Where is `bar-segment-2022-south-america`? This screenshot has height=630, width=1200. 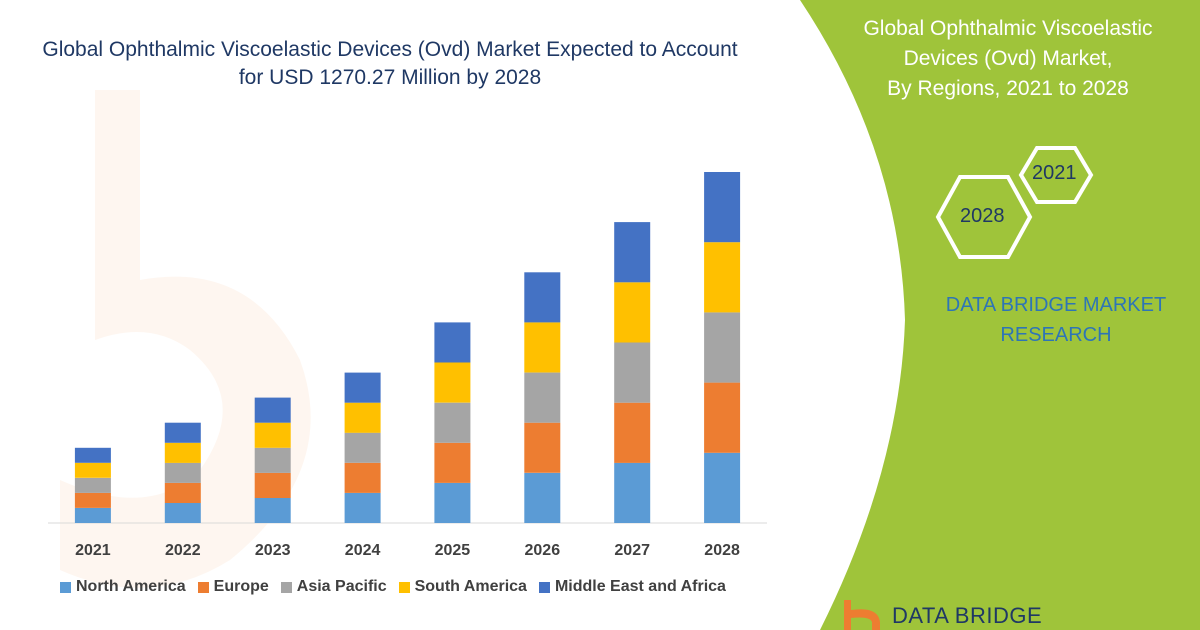
bar-segment-2022-south-america is located at coordinates (182, 452).